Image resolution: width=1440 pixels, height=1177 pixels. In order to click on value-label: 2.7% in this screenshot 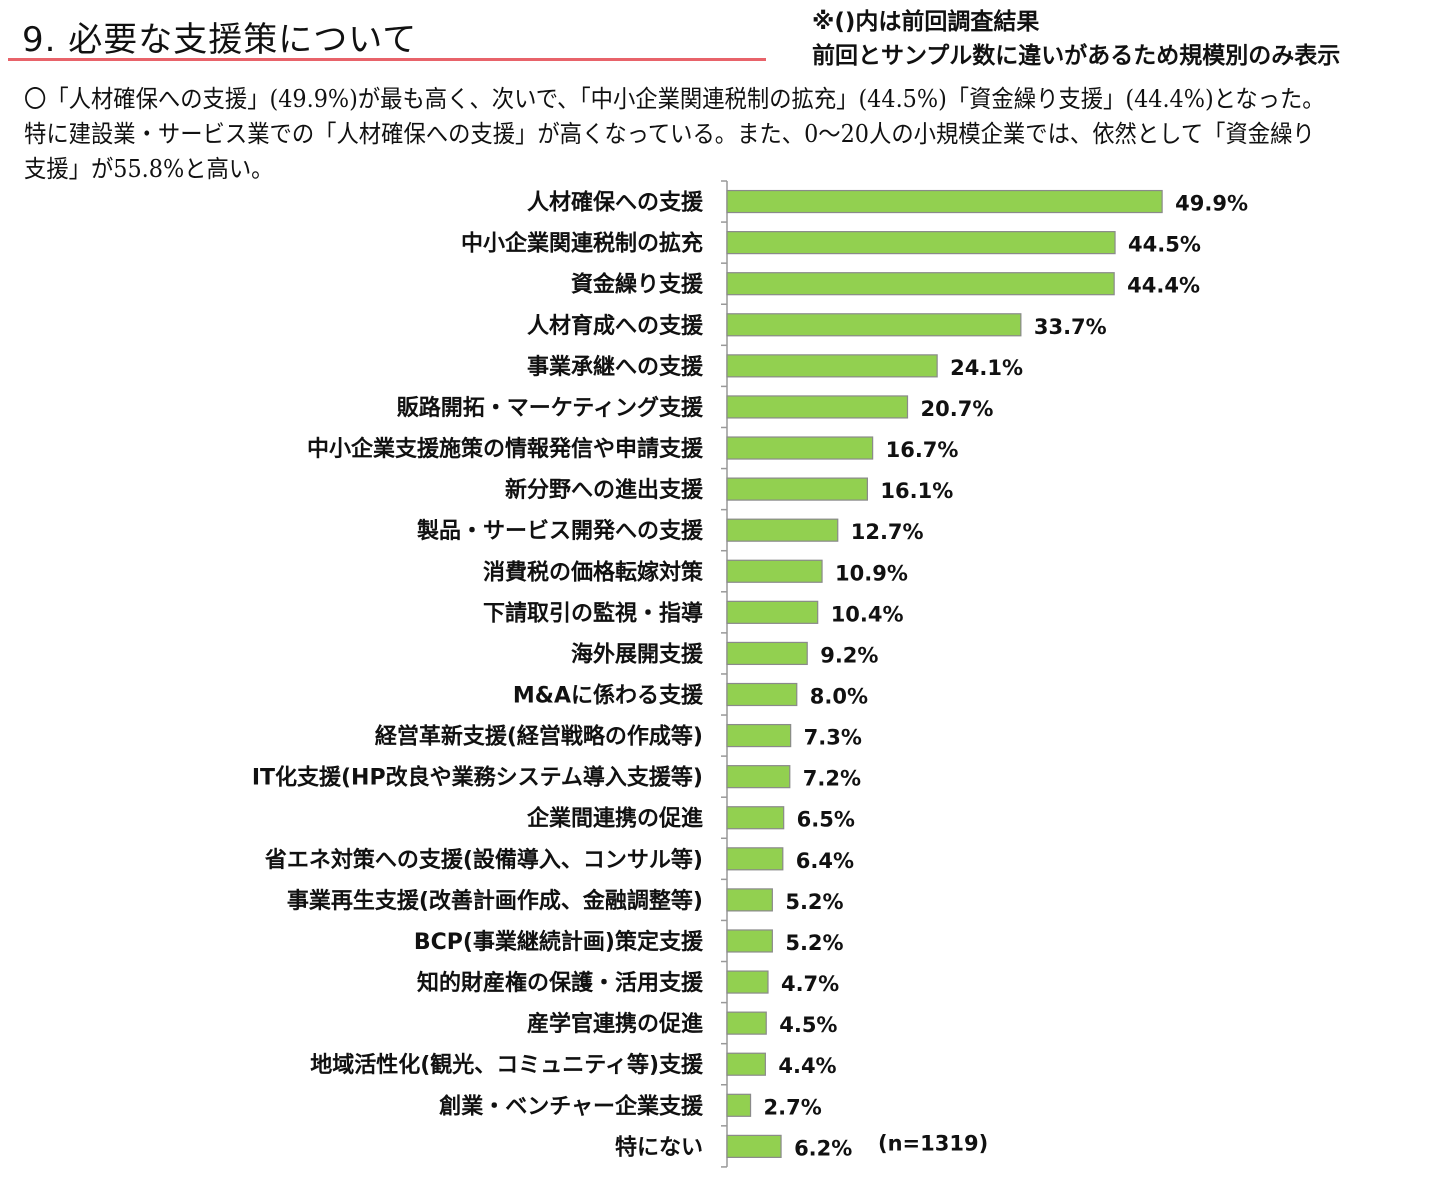, I will do `click(793, 1107)`.